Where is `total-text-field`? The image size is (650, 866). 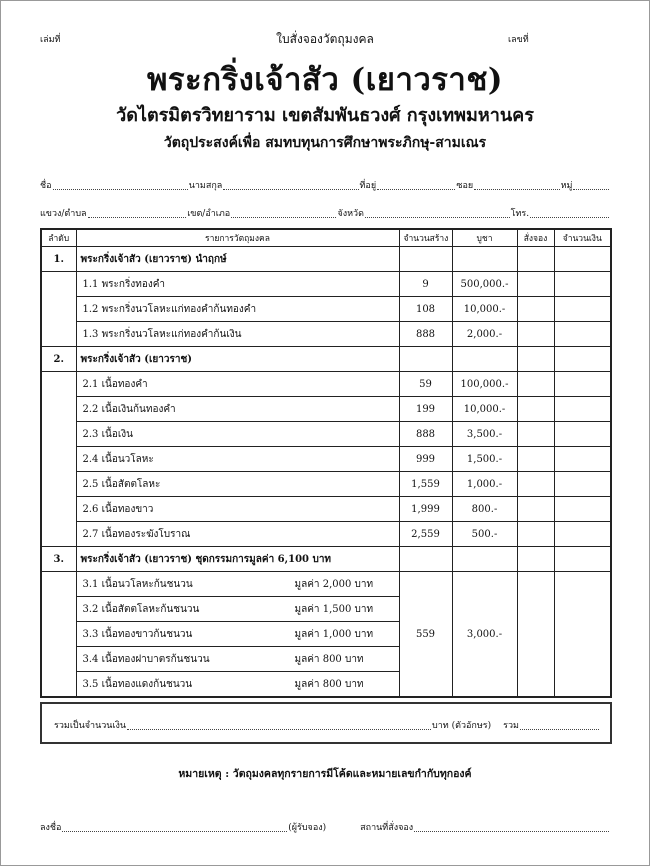 total-text-field is located at coordinates (279, 724).